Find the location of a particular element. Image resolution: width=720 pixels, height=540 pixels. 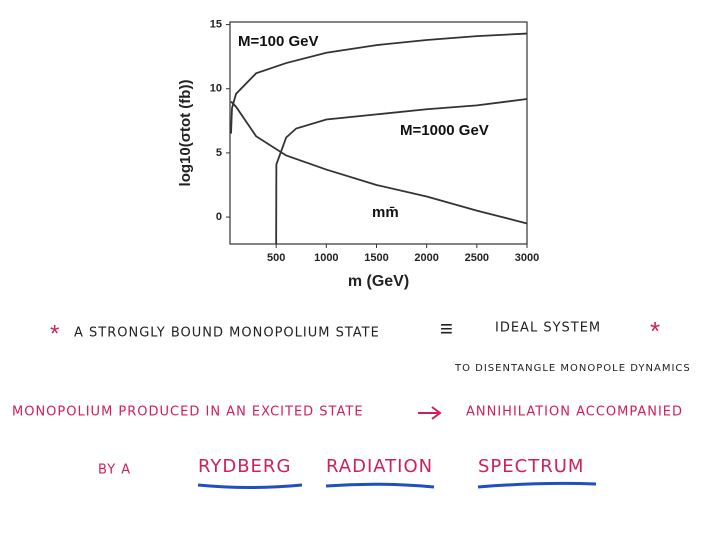

note-text: RYDBERG is located at coordinates (244, 466).